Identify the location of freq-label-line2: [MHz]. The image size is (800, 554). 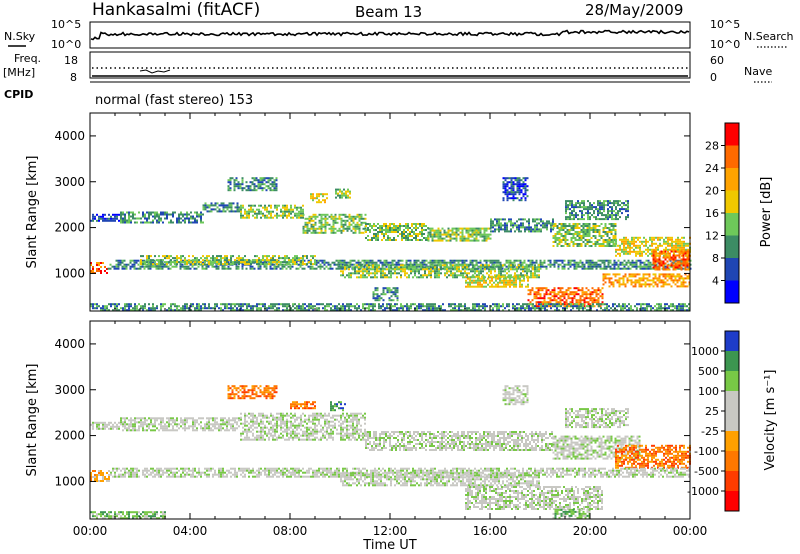
(19, 72).